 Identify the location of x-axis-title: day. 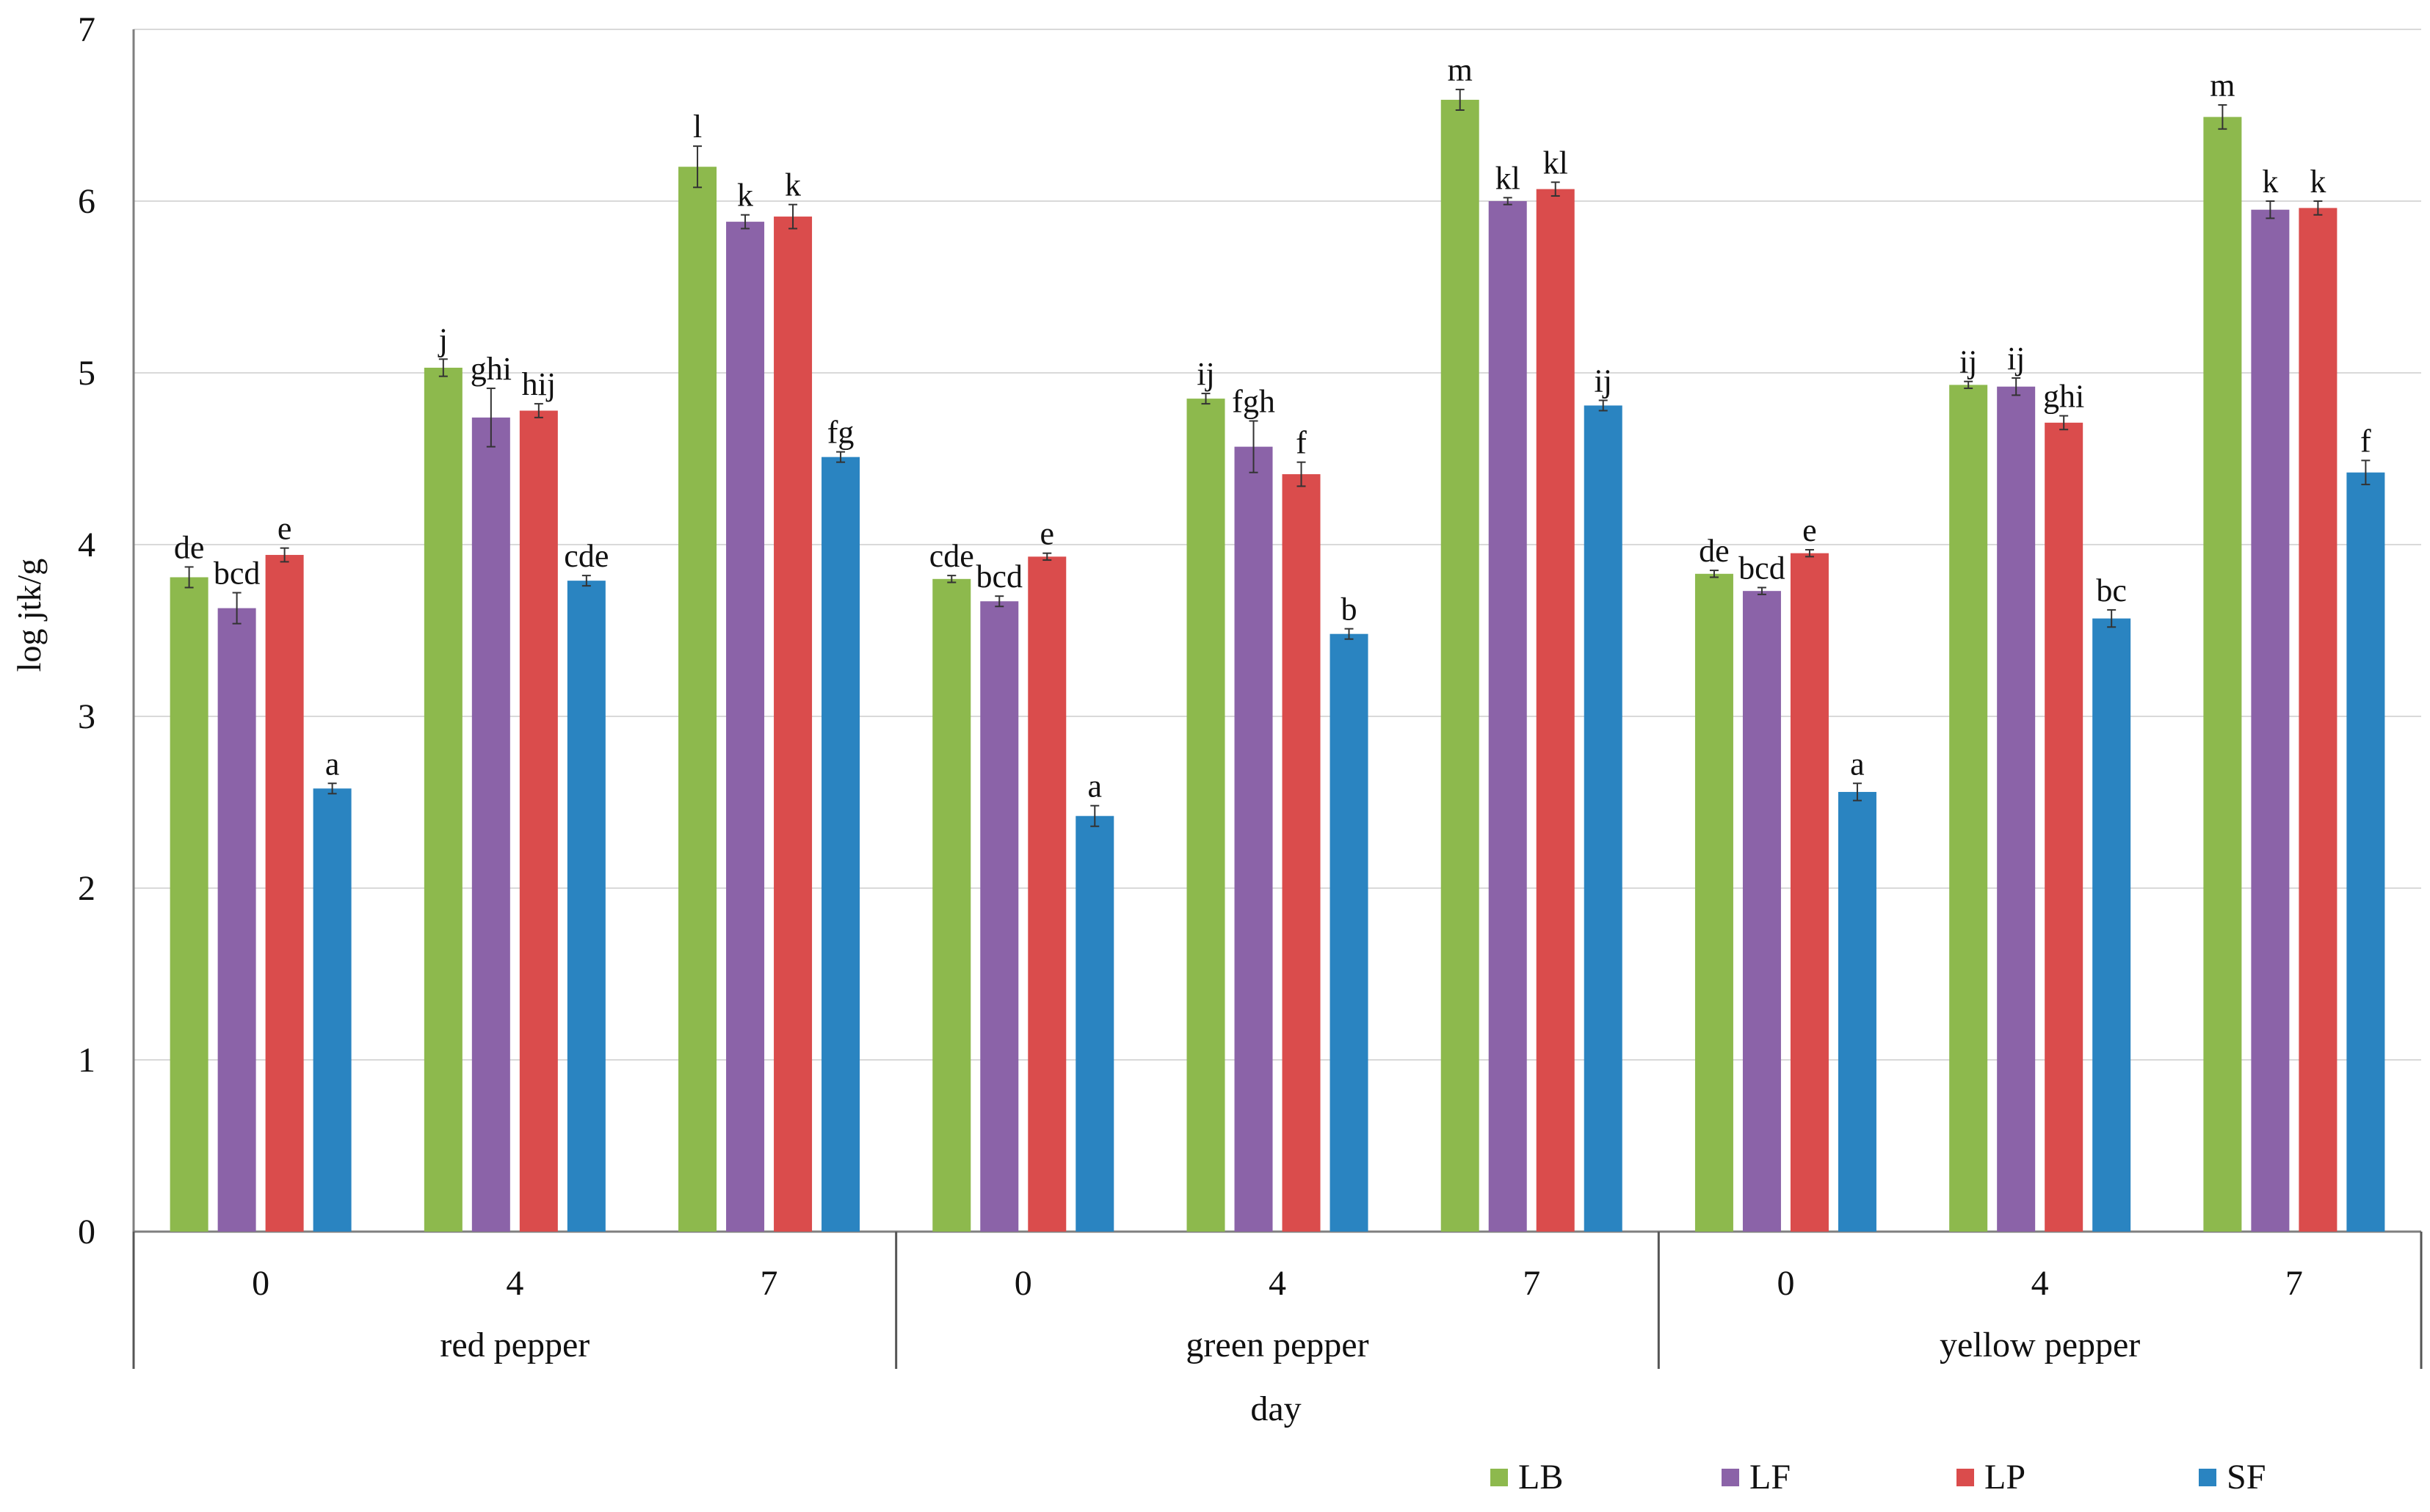
(1275, 1408).